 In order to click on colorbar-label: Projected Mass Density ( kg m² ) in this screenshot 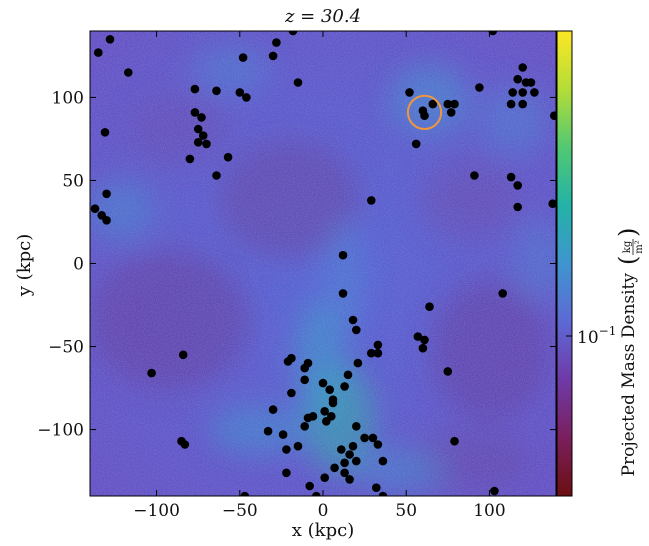, I will do `click(629, 352)`.